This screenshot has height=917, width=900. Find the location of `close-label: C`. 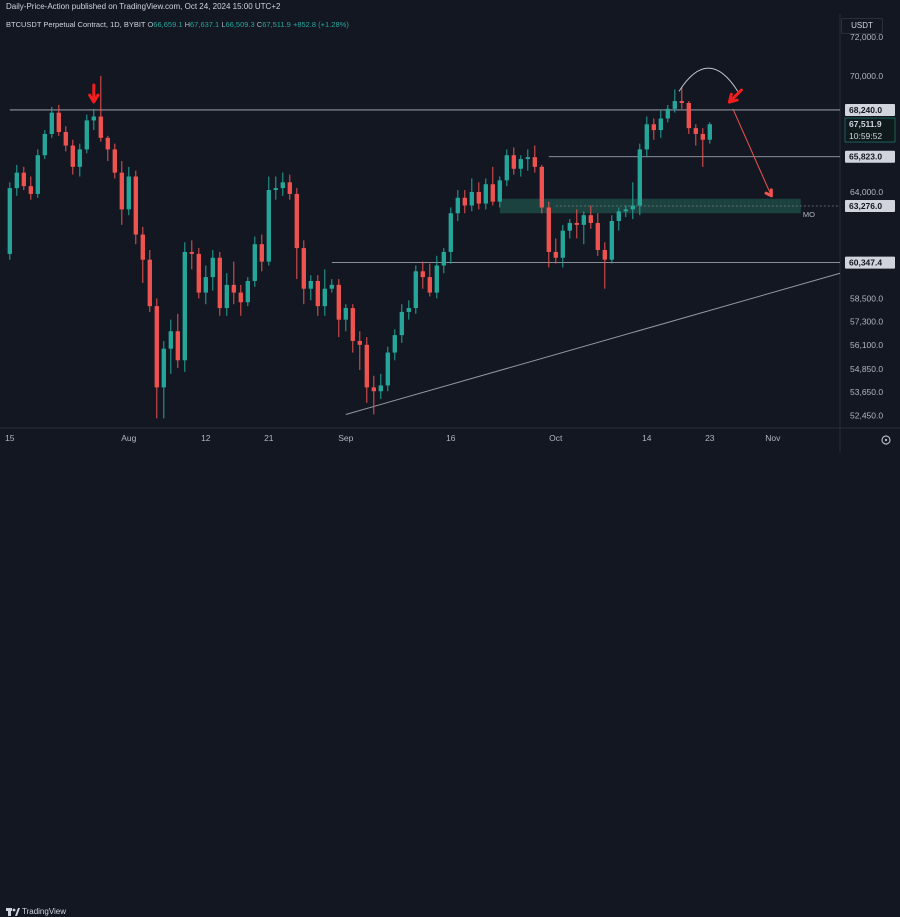

close-label: C is located at coordinates (259, 24).